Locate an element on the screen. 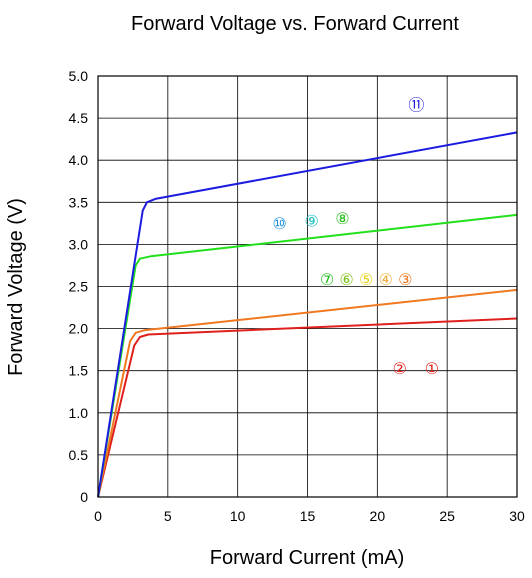 The height and width of the screenshot is (578, 532). curve-annotation-label: ⑥ is located at coordinates (346, 279).